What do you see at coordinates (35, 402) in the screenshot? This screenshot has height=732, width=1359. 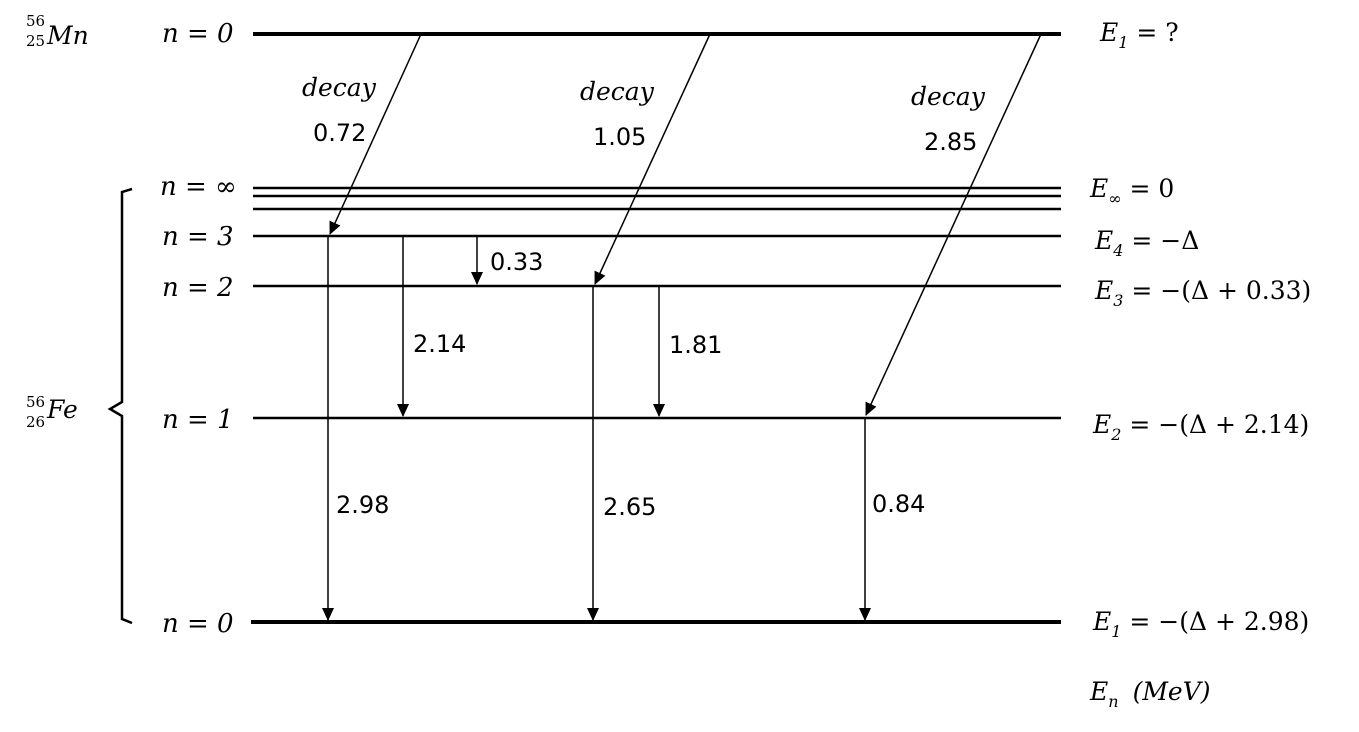 I see `daughter-mass-number: 56` at bounding box center [35, 402].